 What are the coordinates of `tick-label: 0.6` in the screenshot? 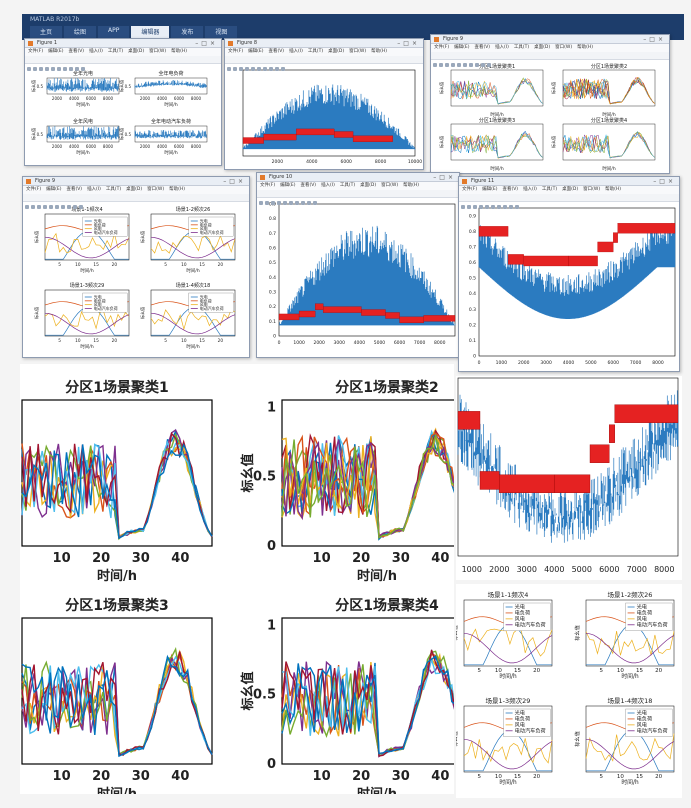 It's located at (472, 263).